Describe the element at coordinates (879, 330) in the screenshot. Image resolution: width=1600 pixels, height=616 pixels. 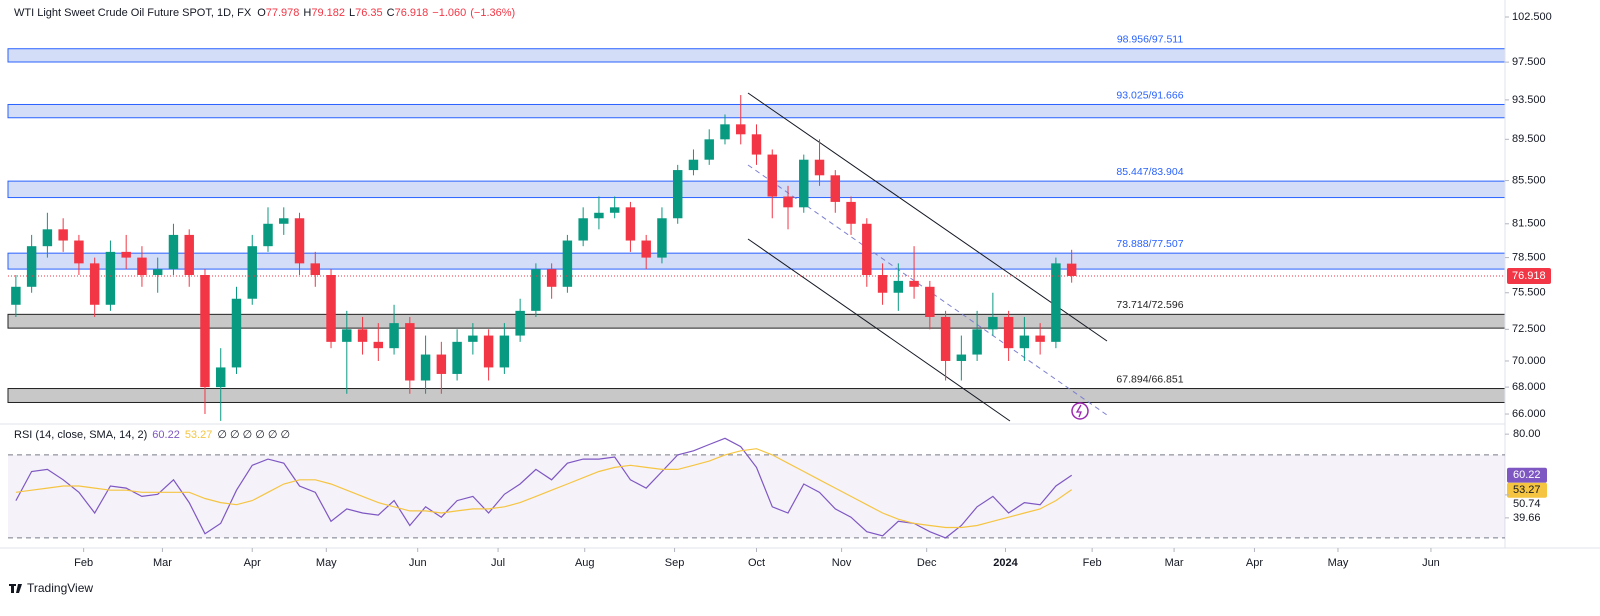
I see `channel-lower` at that location.